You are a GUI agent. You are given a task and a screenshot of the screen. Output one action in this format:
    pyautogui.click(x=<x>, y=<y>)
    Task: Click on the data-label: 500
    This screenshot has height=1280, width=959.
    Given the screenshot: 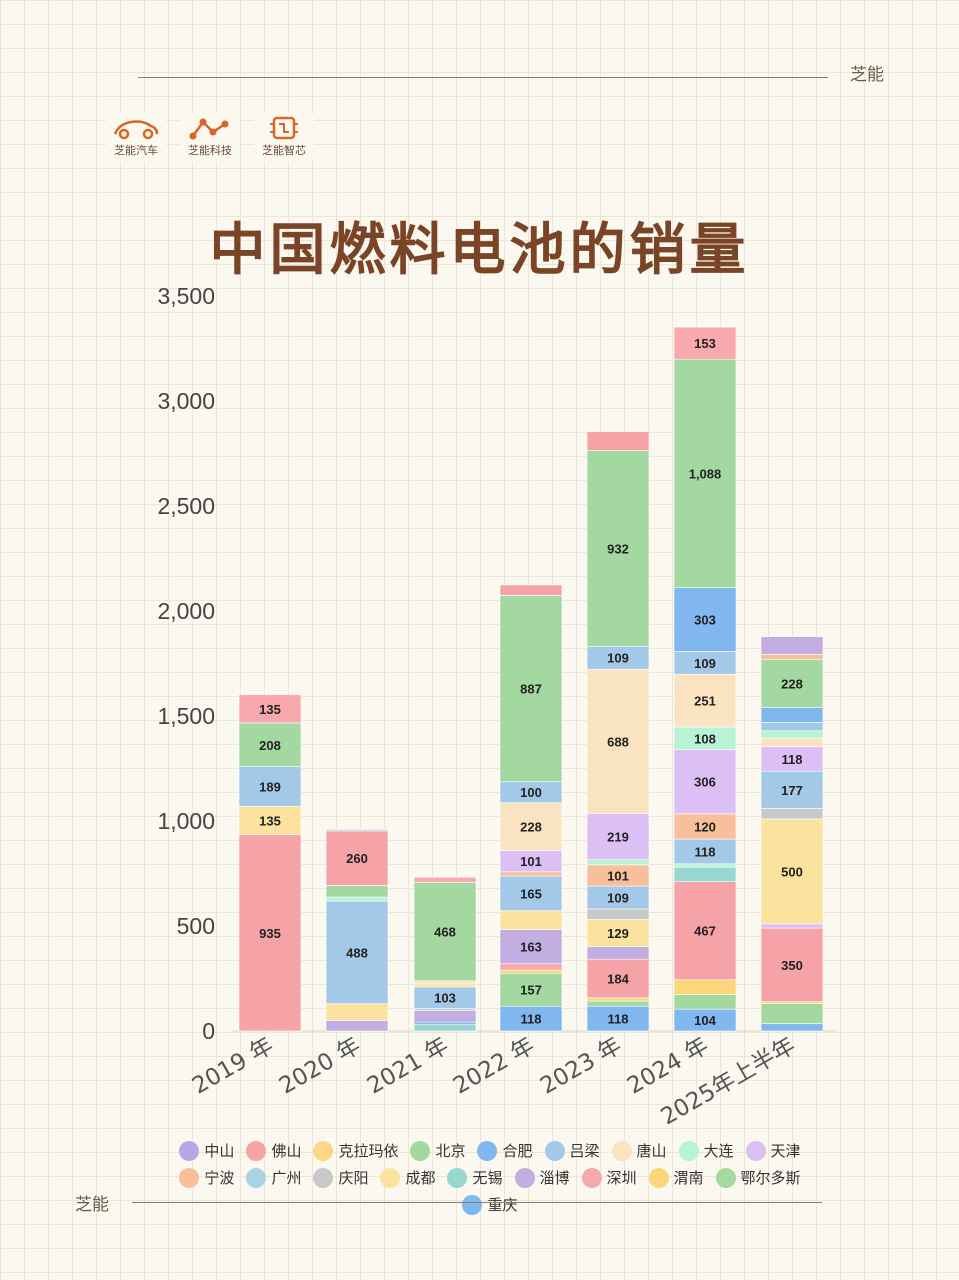 What is the action you would take?
    pyautogui.click(x=792, y=871)
    